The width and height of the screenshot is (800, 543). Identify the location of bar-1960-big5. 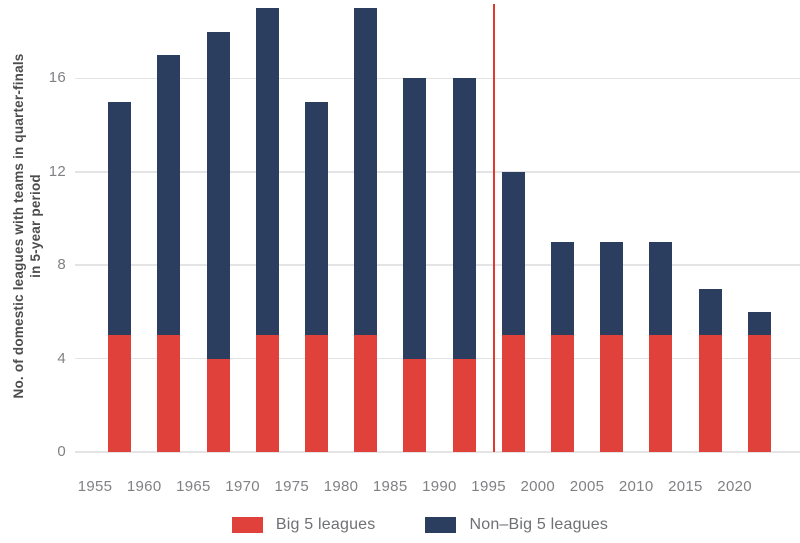
(169, 393).